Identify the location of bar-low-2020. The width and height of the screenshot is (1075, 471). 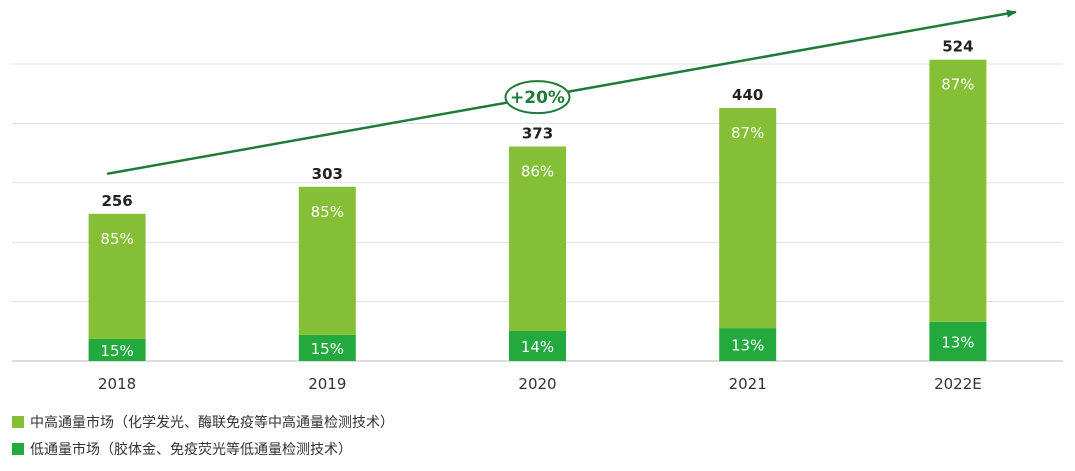
(537, 345).